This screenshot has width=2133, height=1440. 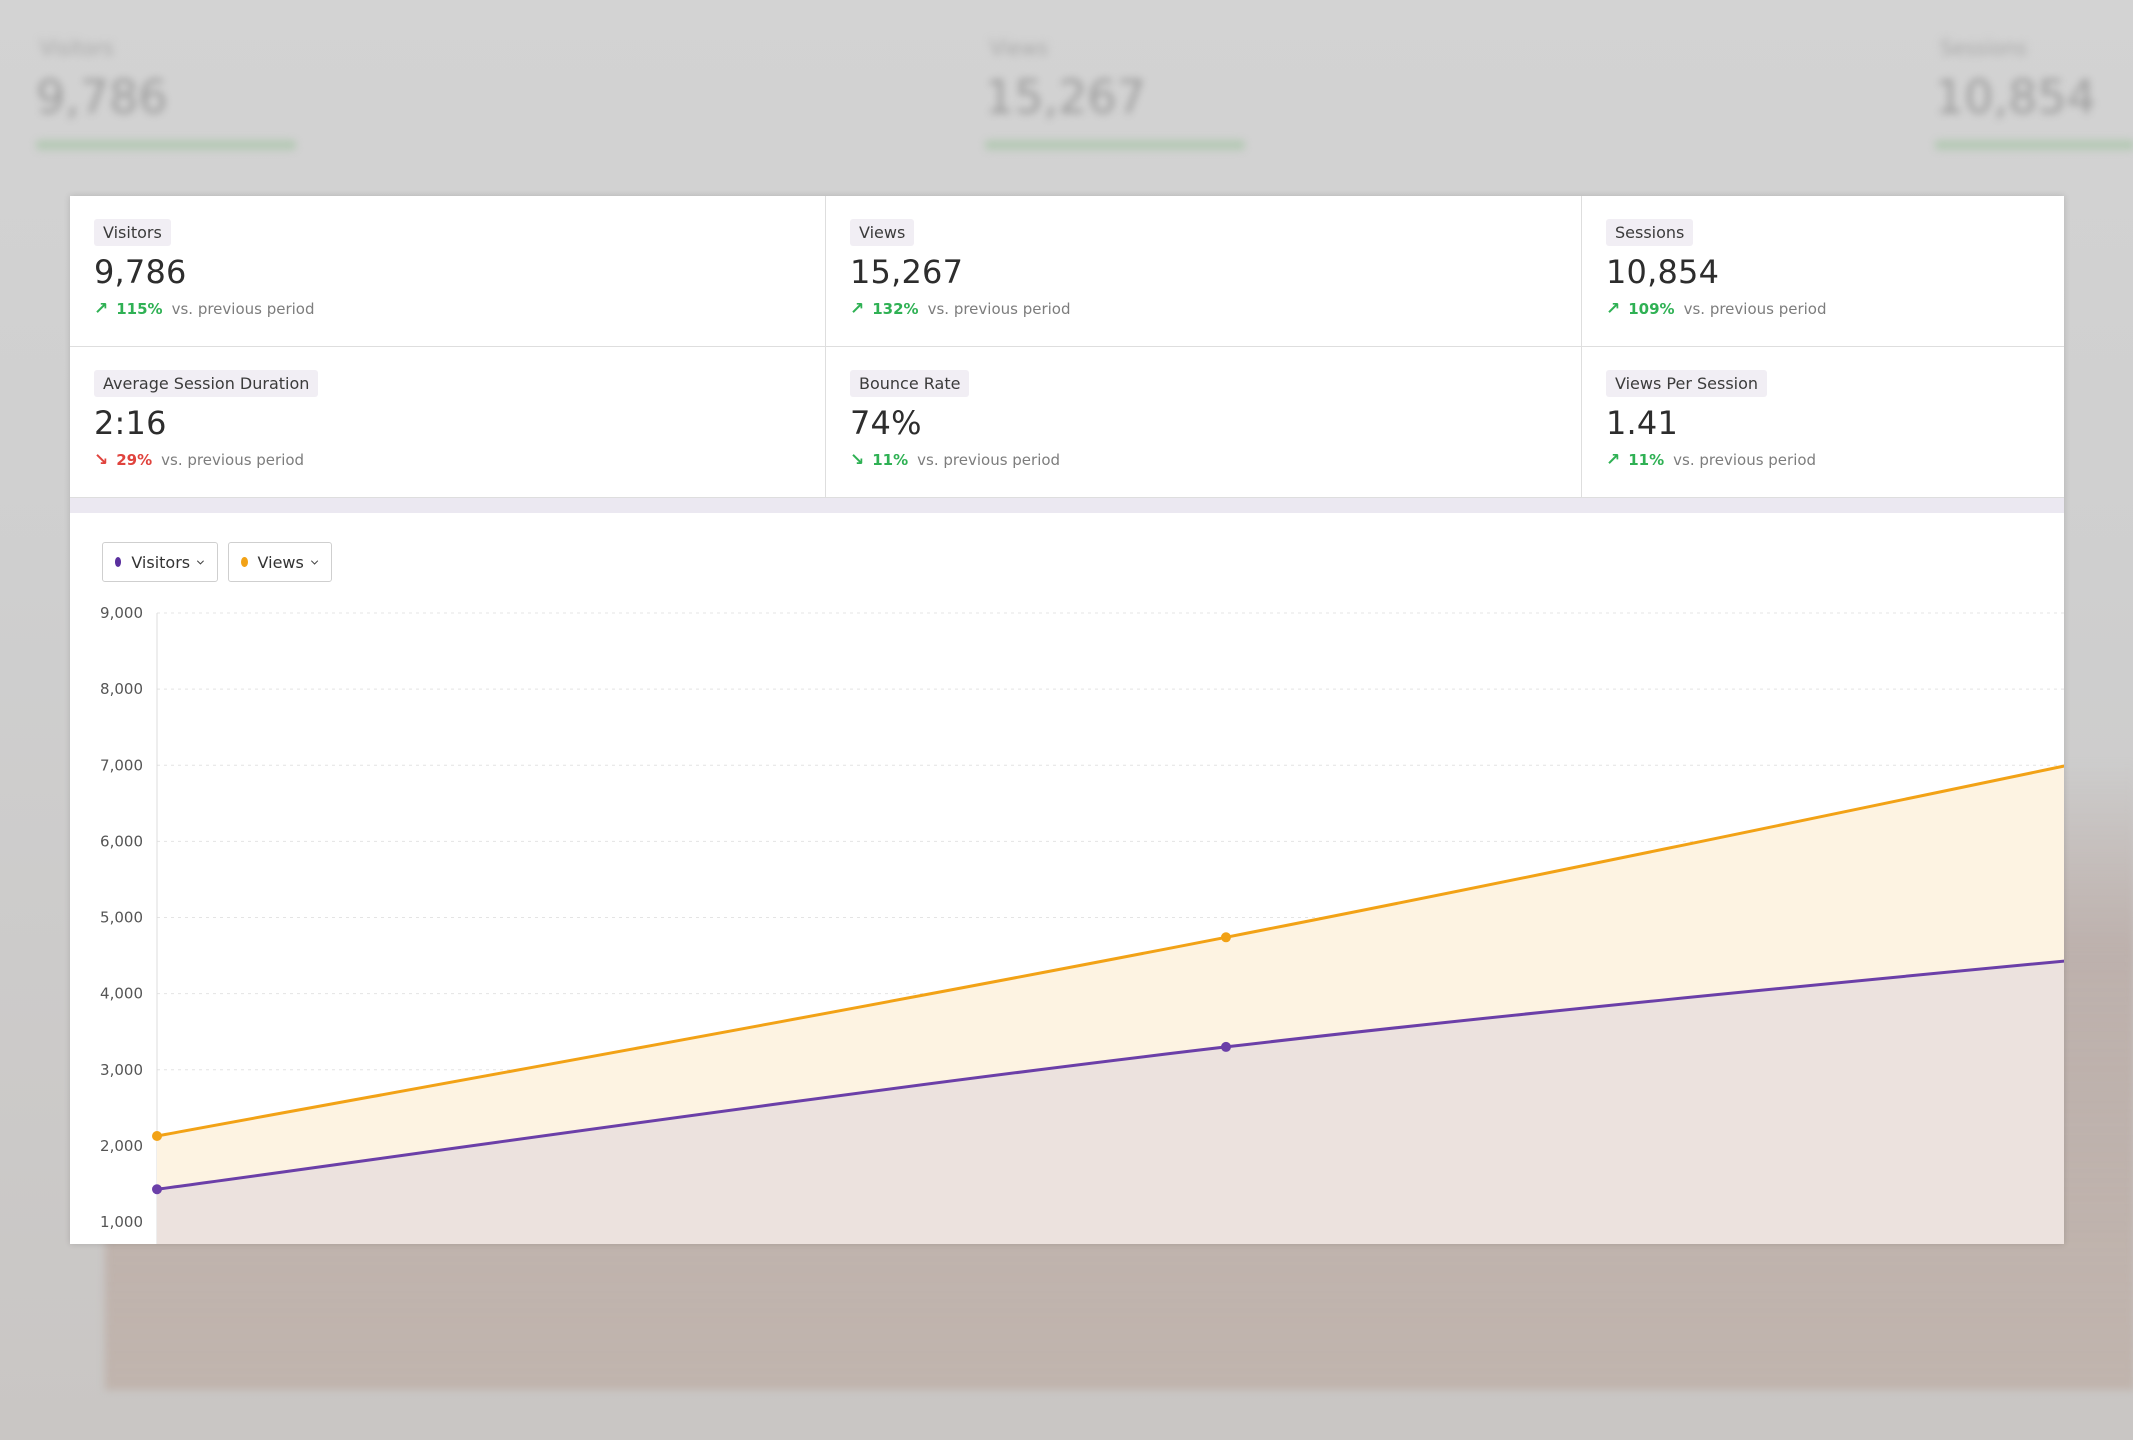 What do you see at coordinates (244, 562) in the screenshot?
I see `views-dot-icon` at bounding box center [244, 562].